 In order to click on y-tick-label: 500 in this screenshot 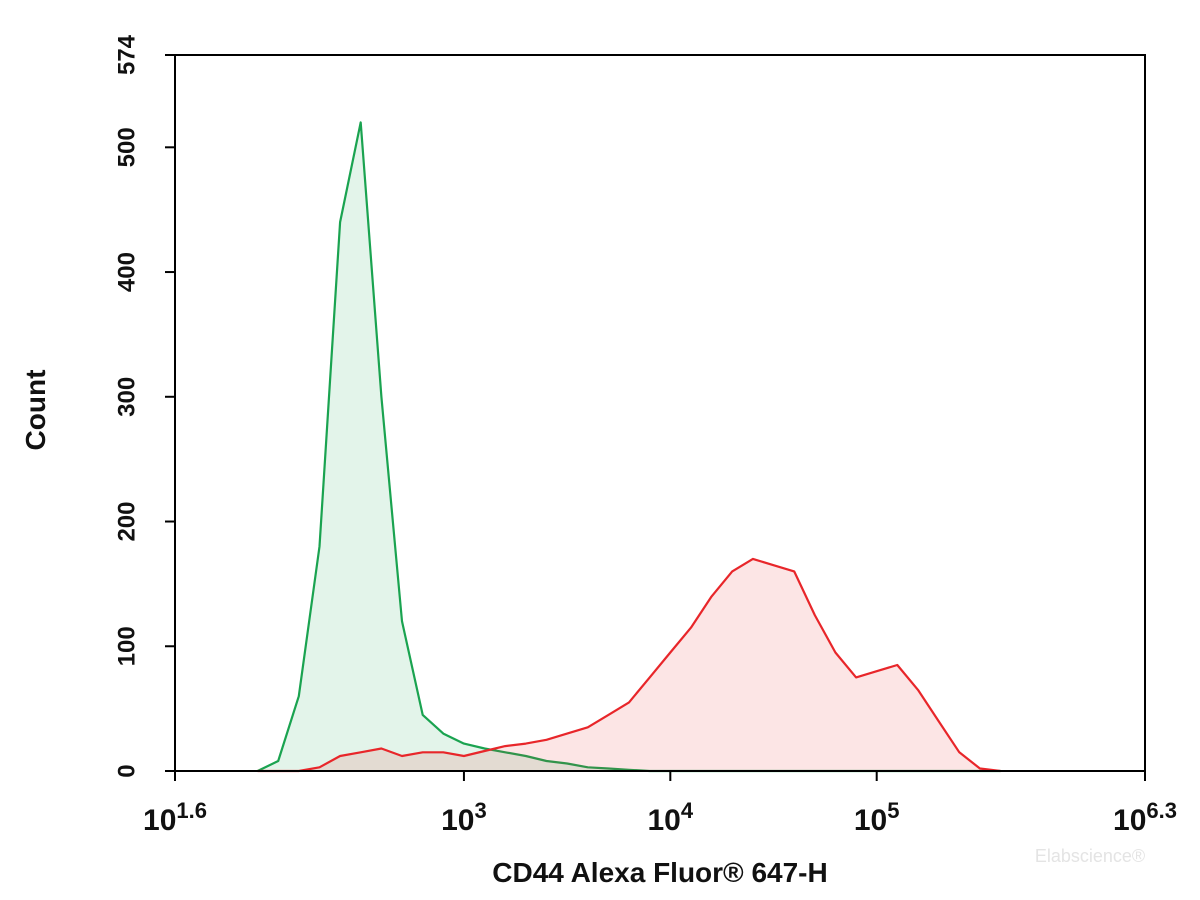, I will do `click(126, 147)`.